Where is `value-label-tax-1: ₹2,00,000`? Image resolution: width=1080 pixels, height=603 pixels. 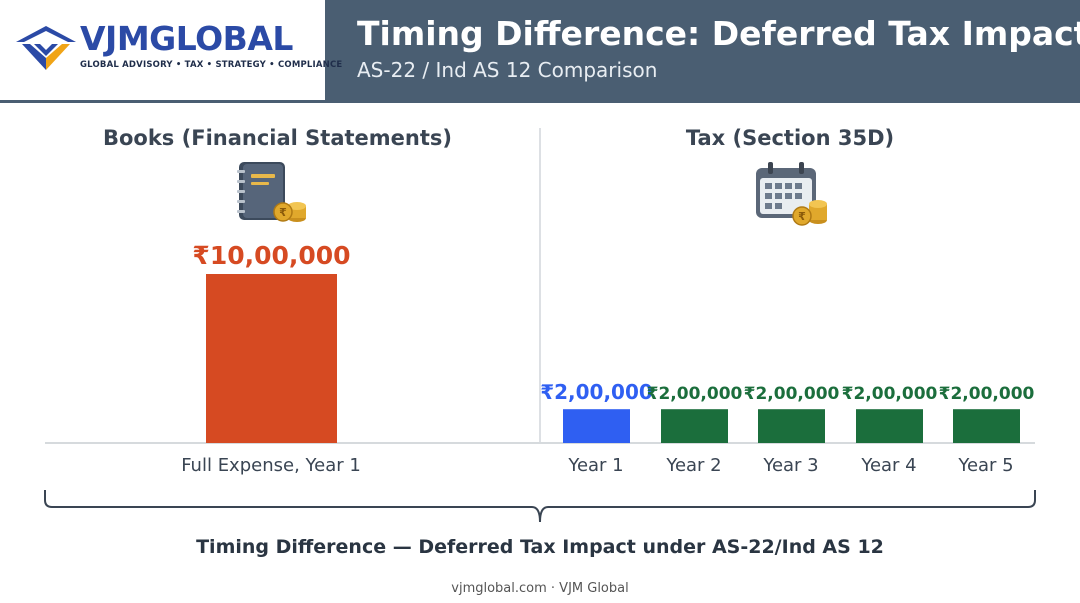 value-label-tax-1: ₹2,00,000 is located at coordinates (596, 392).